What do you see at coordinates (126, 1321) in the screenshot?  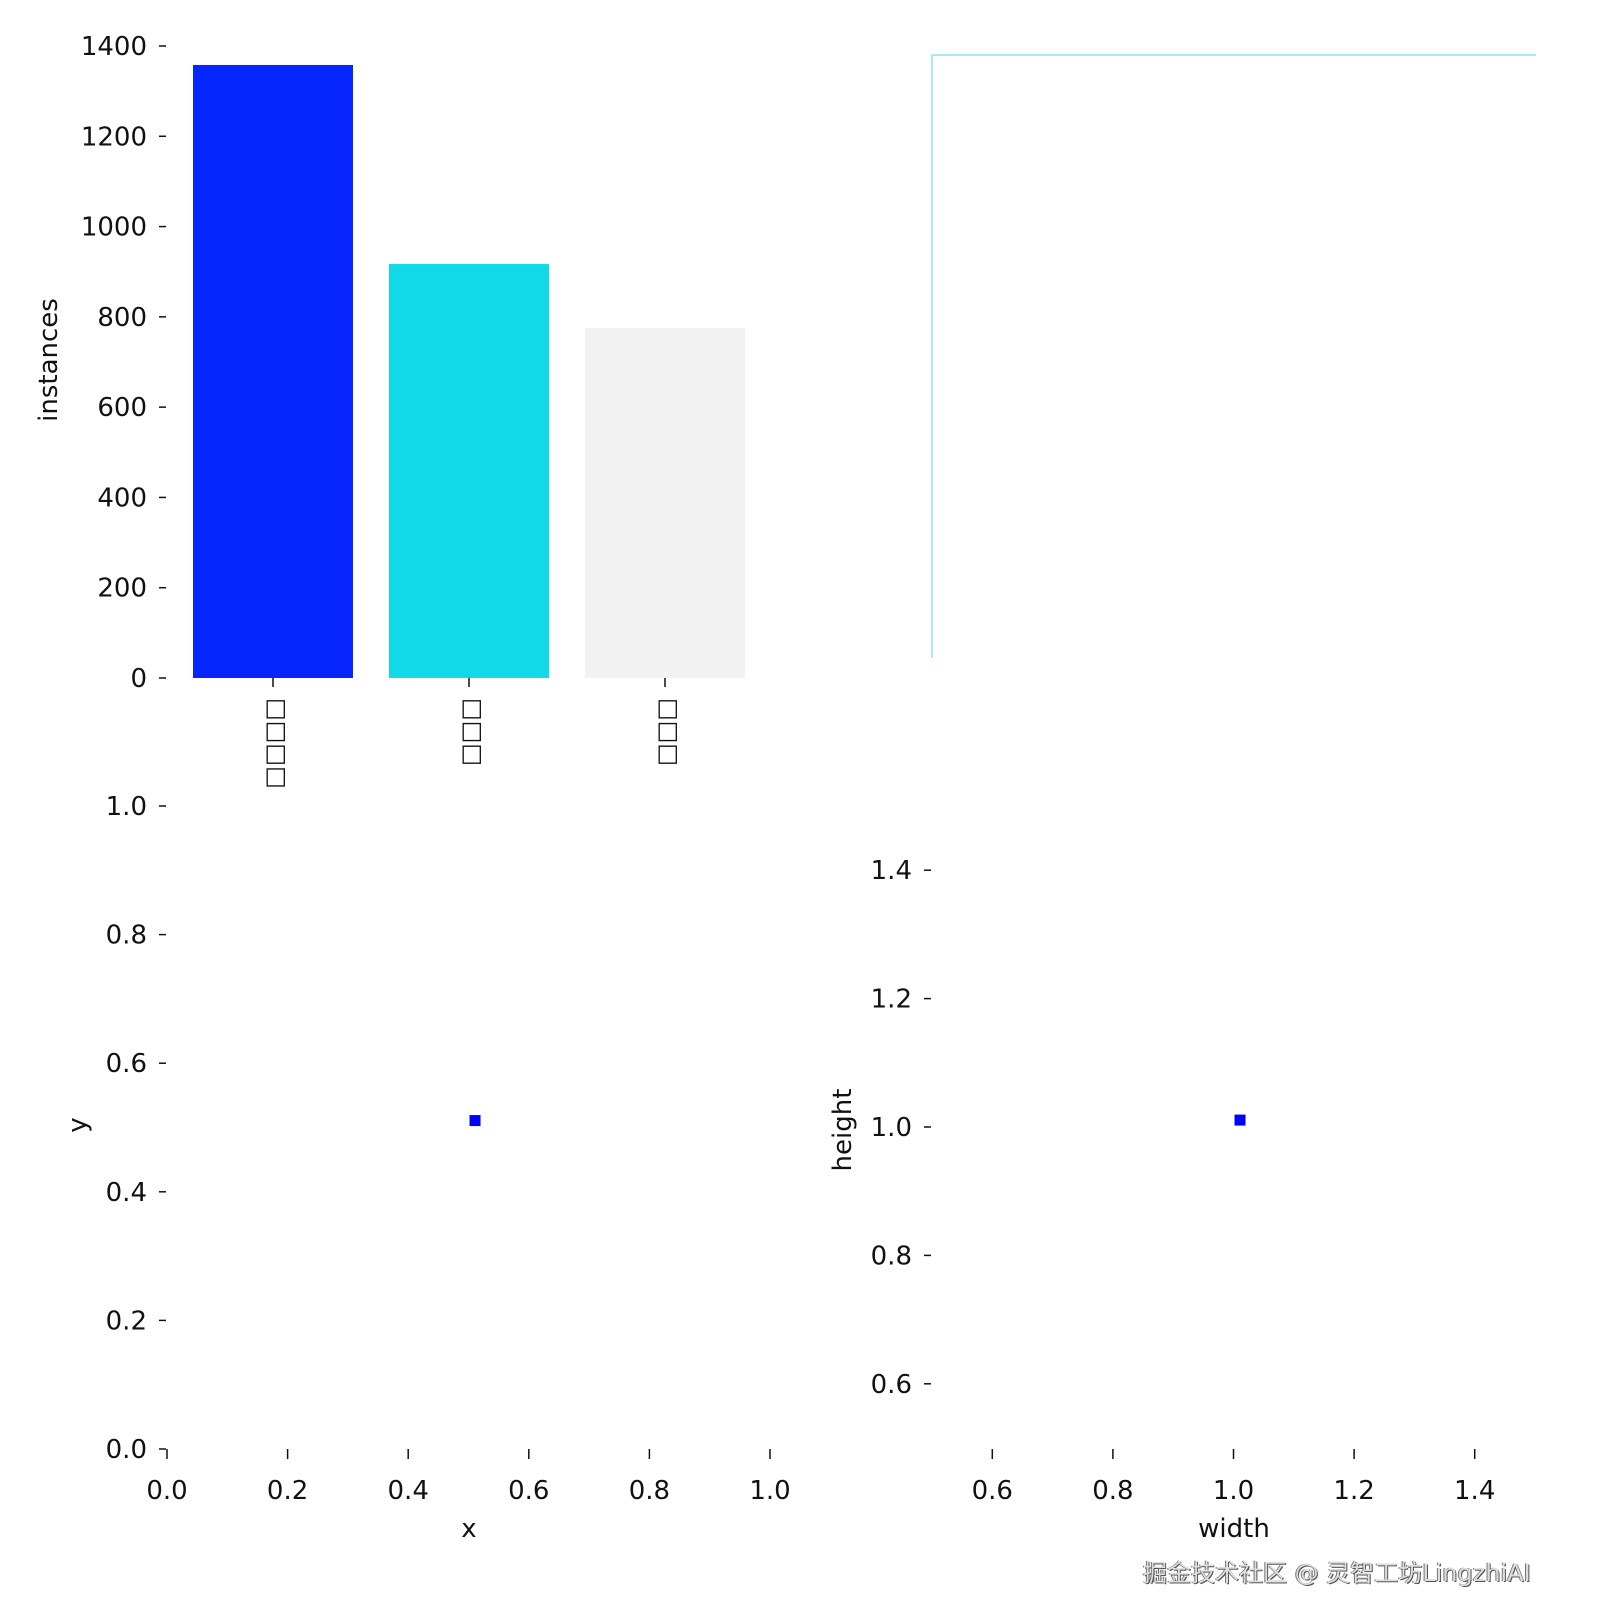 I see `y-tick-label: 0.2` at bounding box center [126, 1321].